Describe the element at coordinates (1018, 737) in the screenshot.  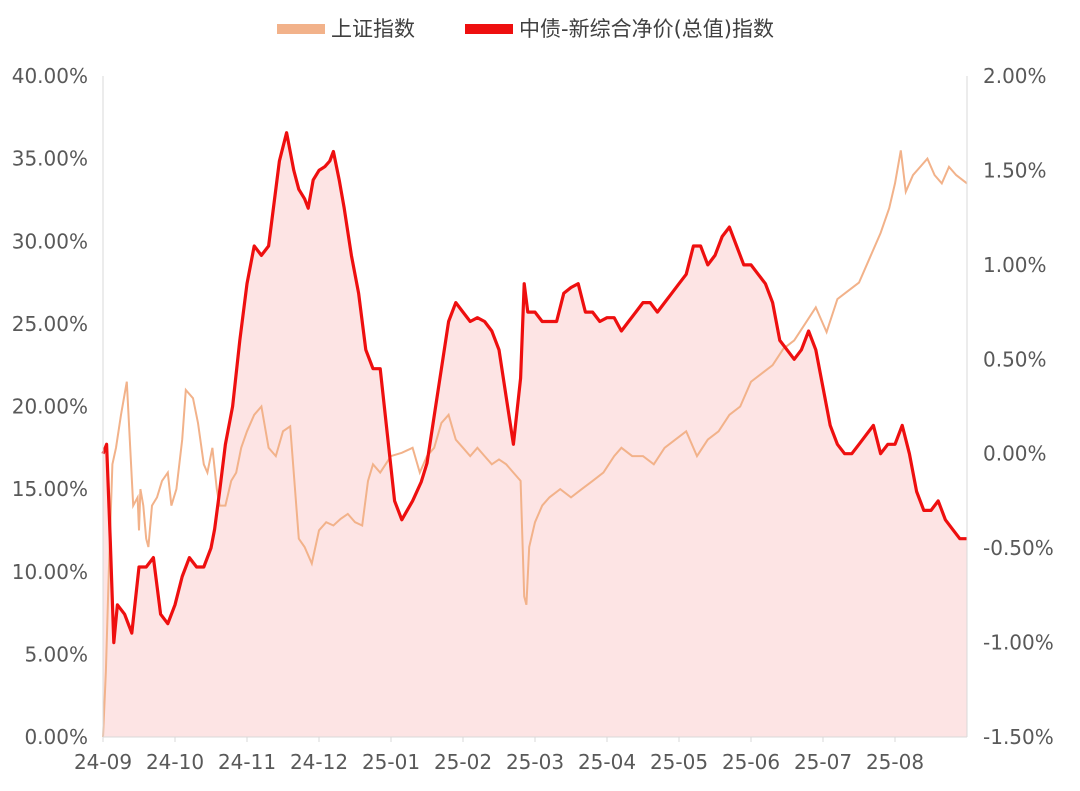
I see `right-tick-label: -1.50%` at that location.